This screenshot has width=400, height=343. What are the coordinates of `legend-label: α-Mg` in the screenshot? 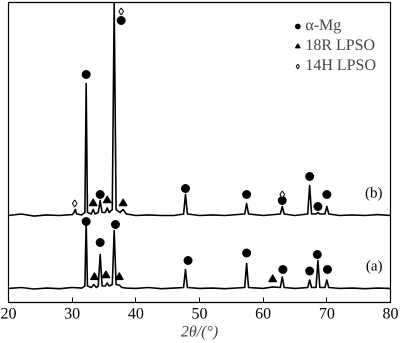 It's located at (323, 26).